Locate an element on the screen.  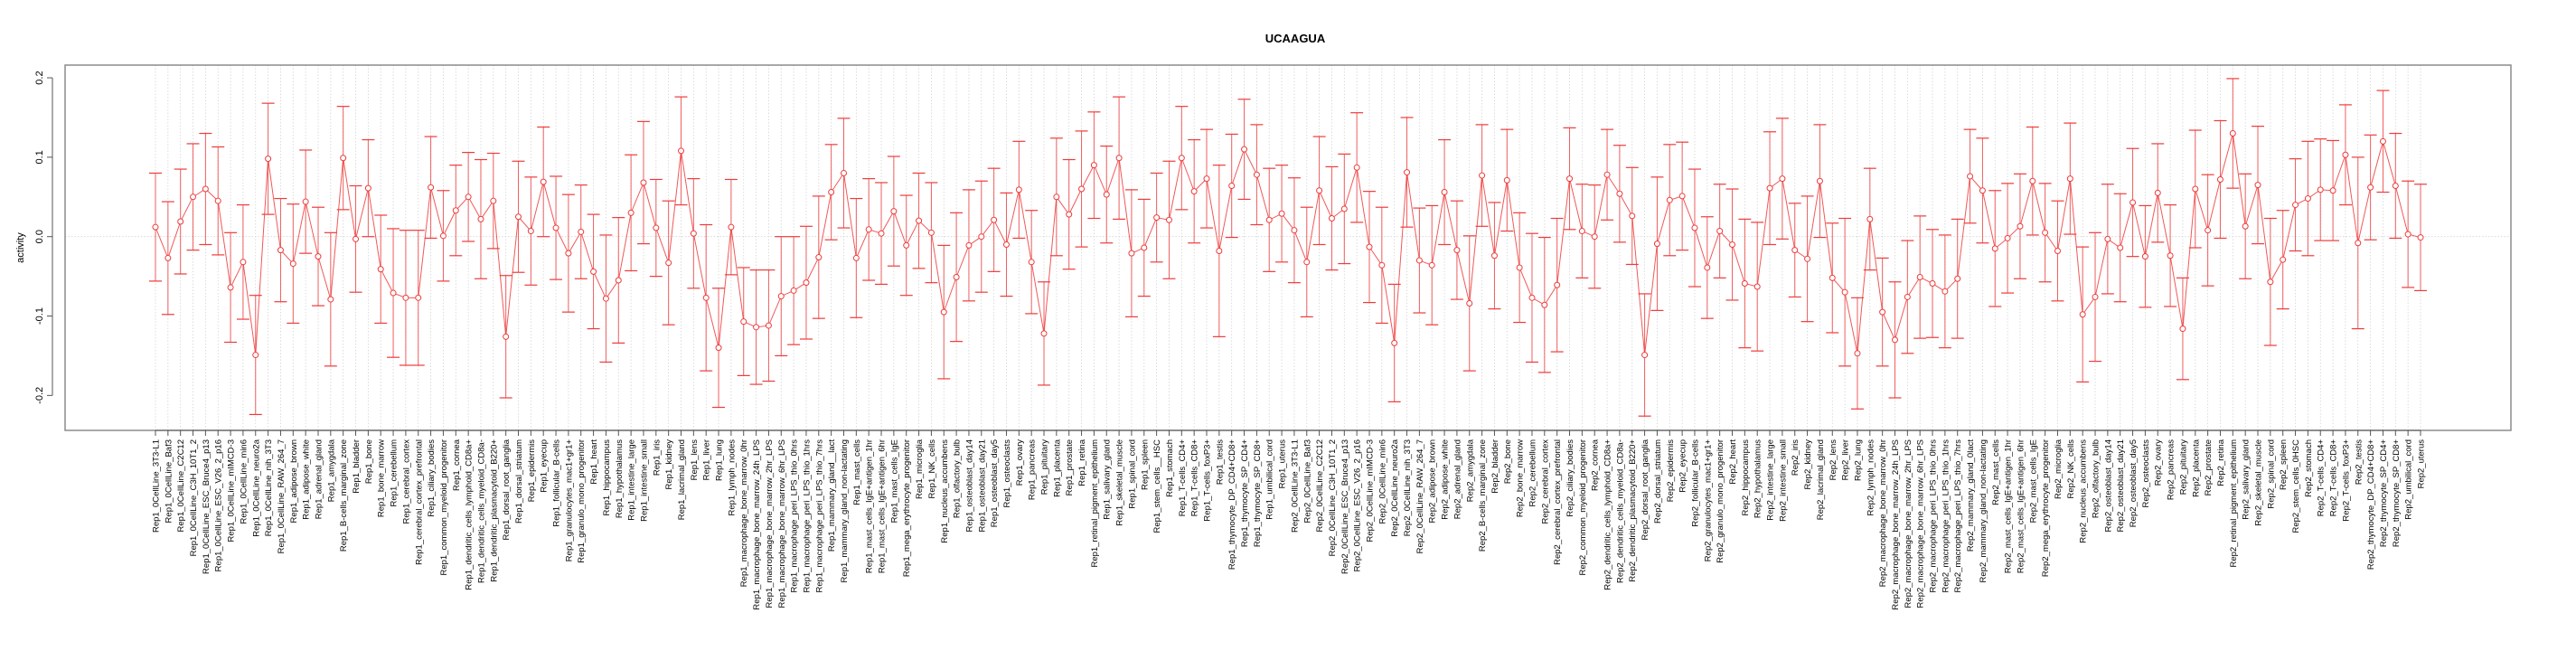
x-tick-label: Rep1_osteoblast_day21 is located at coordinates (982, 486).